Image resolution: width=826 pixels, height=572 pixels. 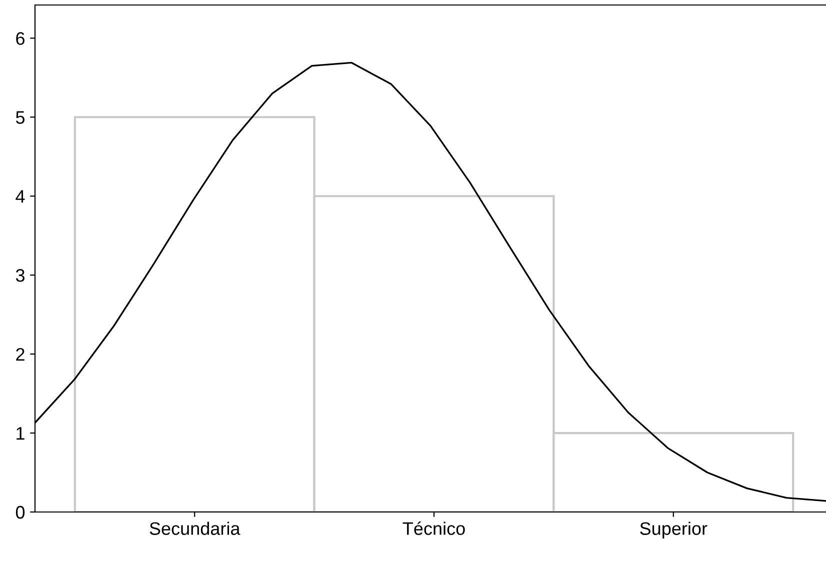 What do you see at coordinates (433, 528) in the screenshot?
I see `x-tick-label: Técnico` at bounding box center [433, 528].